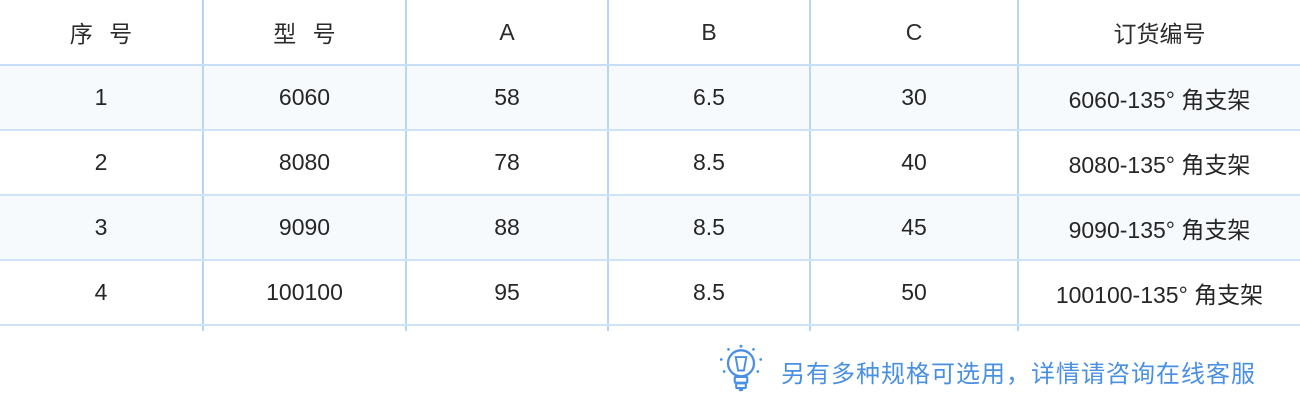  What do you see at coordinates (914, 33) in the screenshot?
I see `column-header-c: C` at bounding box center [914, 33].